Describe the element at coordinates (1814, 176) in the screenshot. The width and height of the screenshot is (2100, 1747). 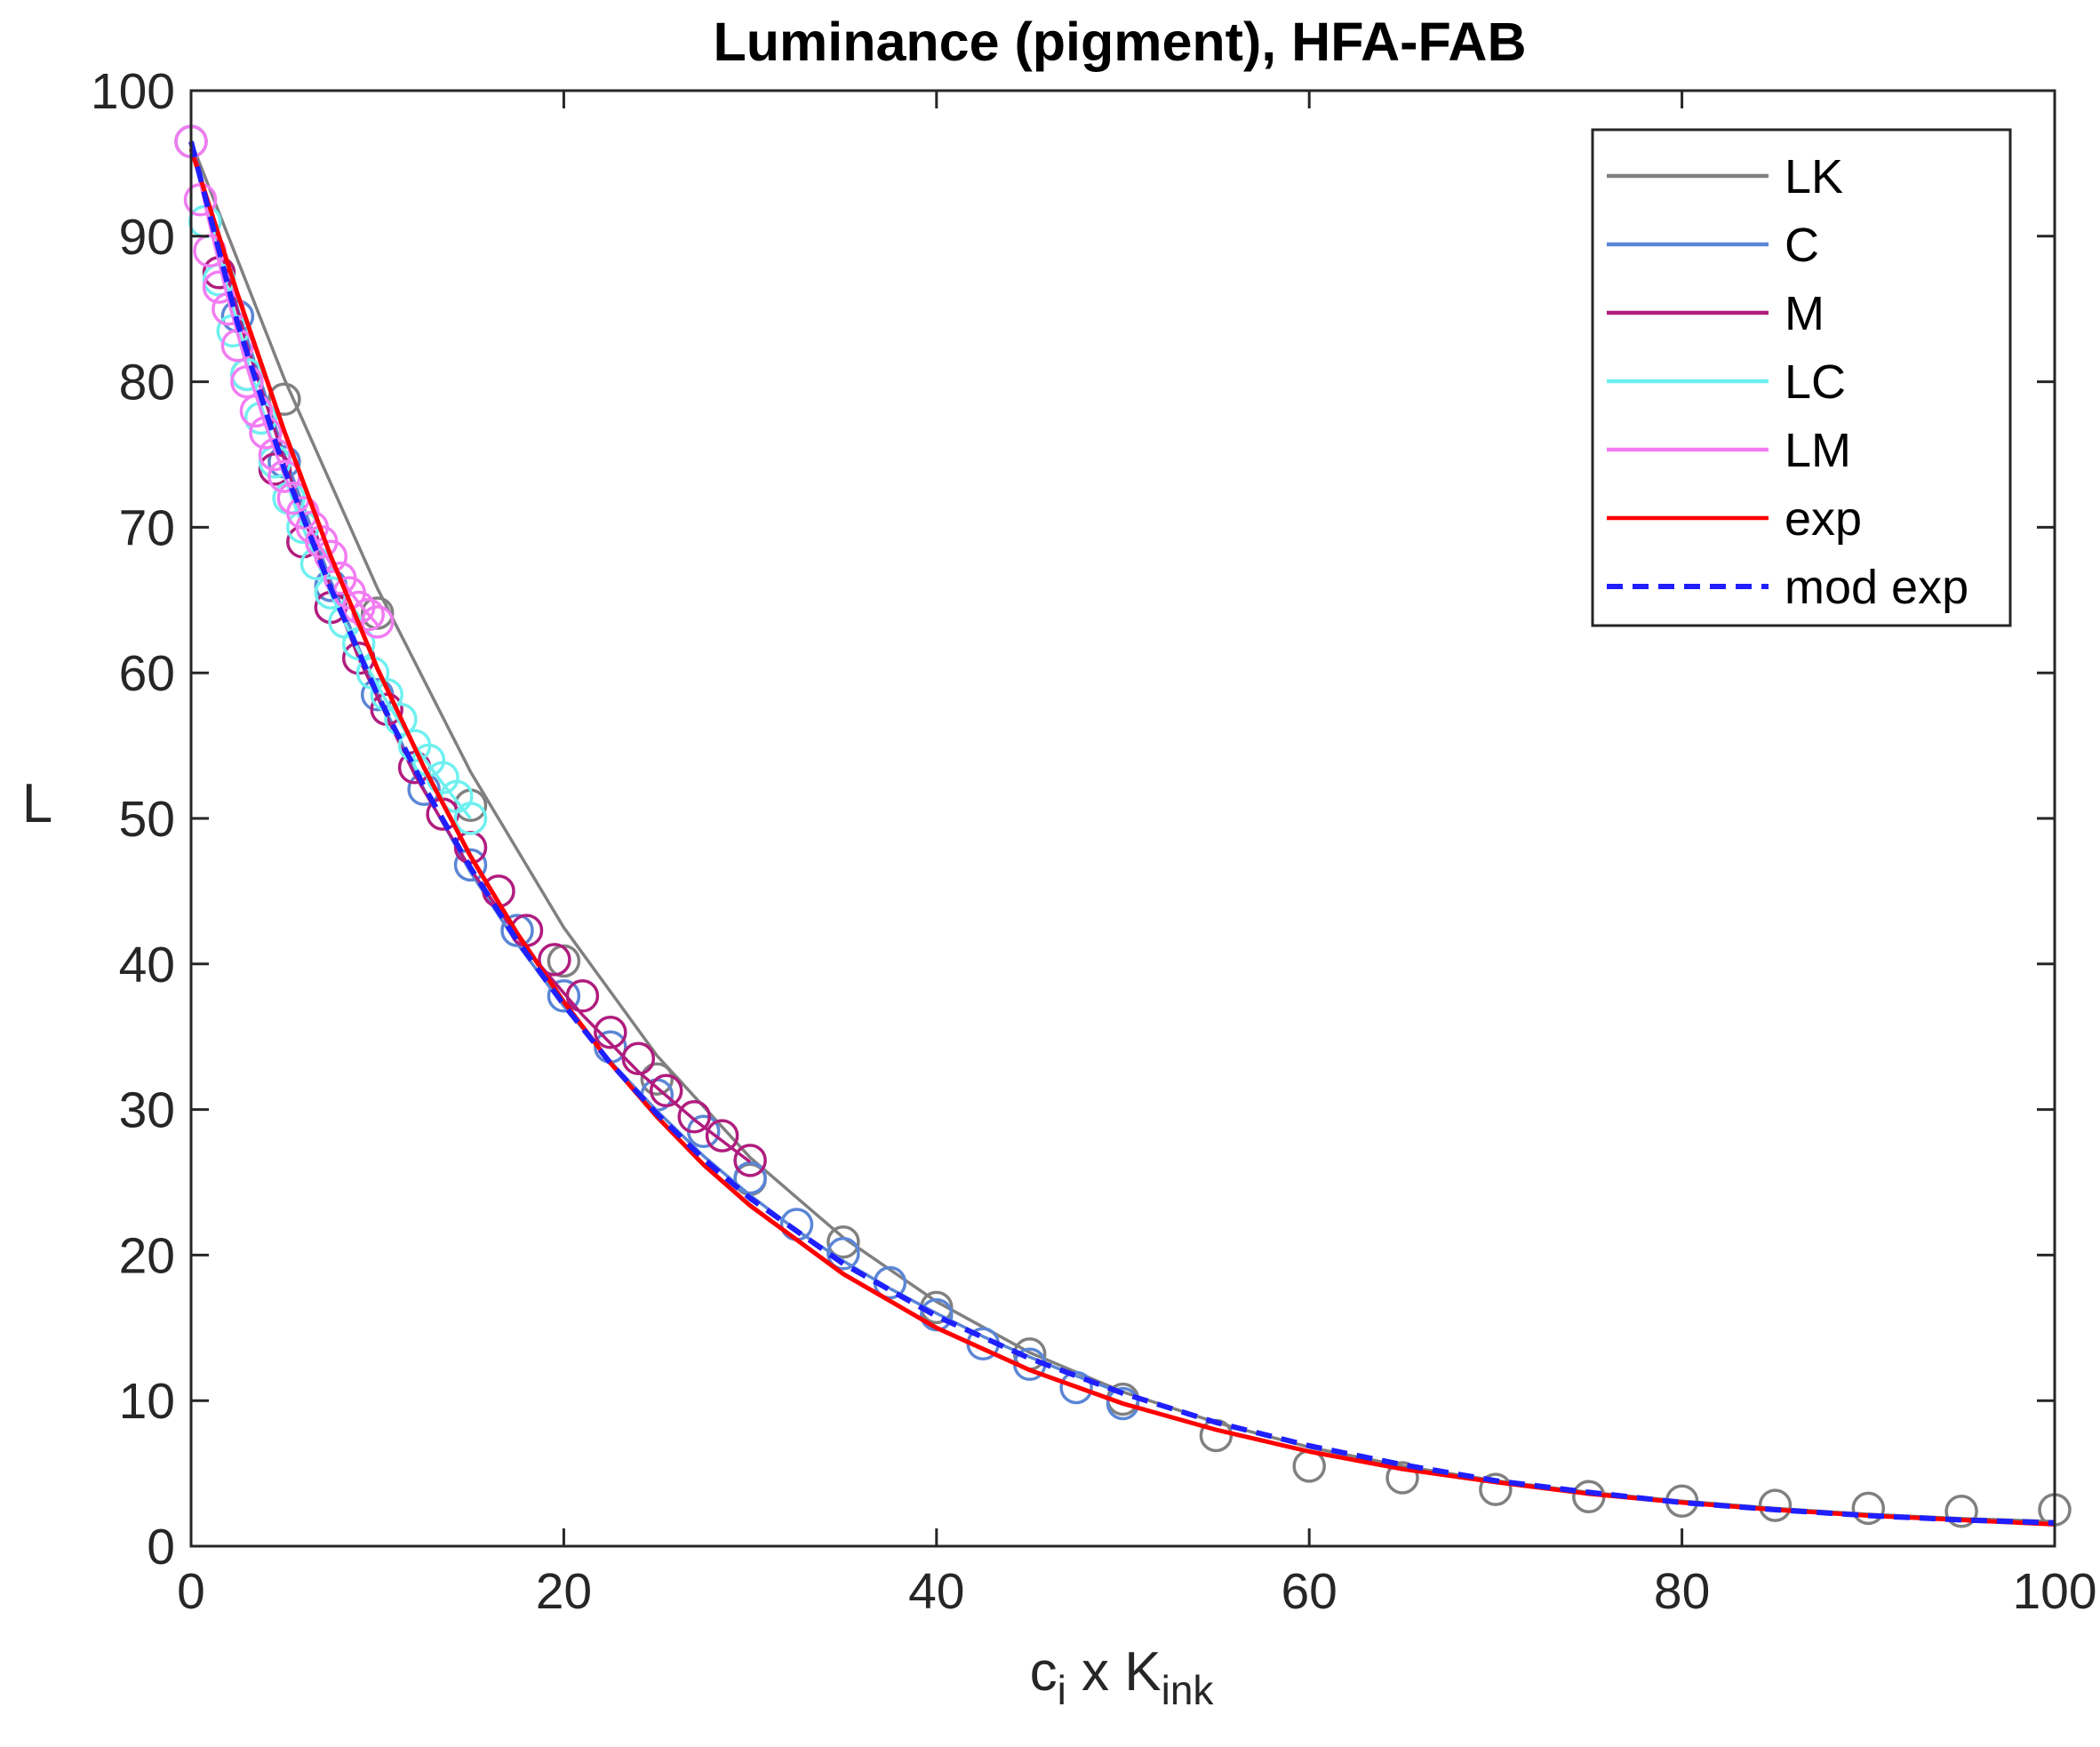
I see `legend-label-lk: LK` at that location.